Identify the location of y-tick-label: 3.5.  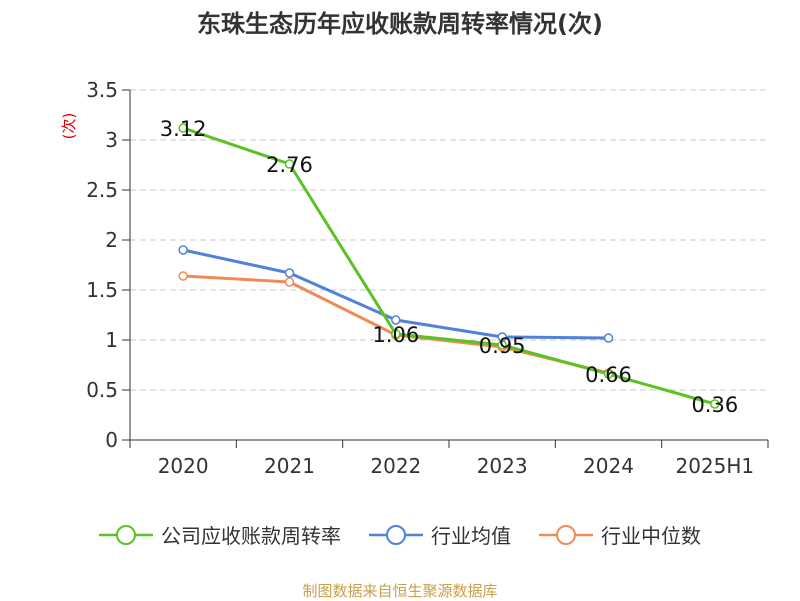
(102, 90).